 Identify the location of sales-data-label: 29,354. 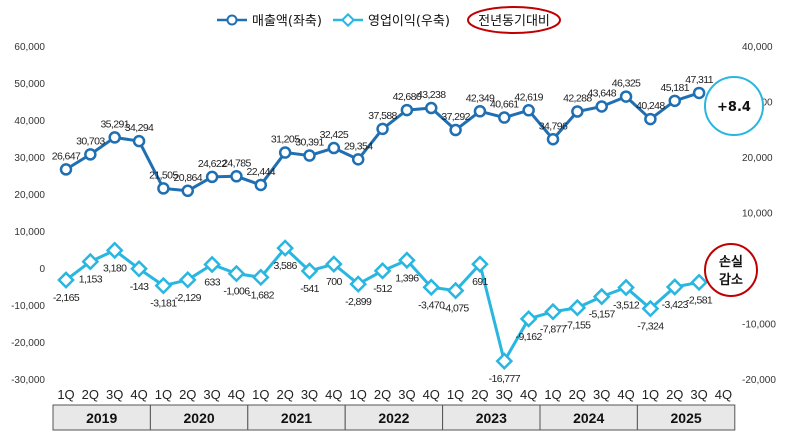
(358, 146).